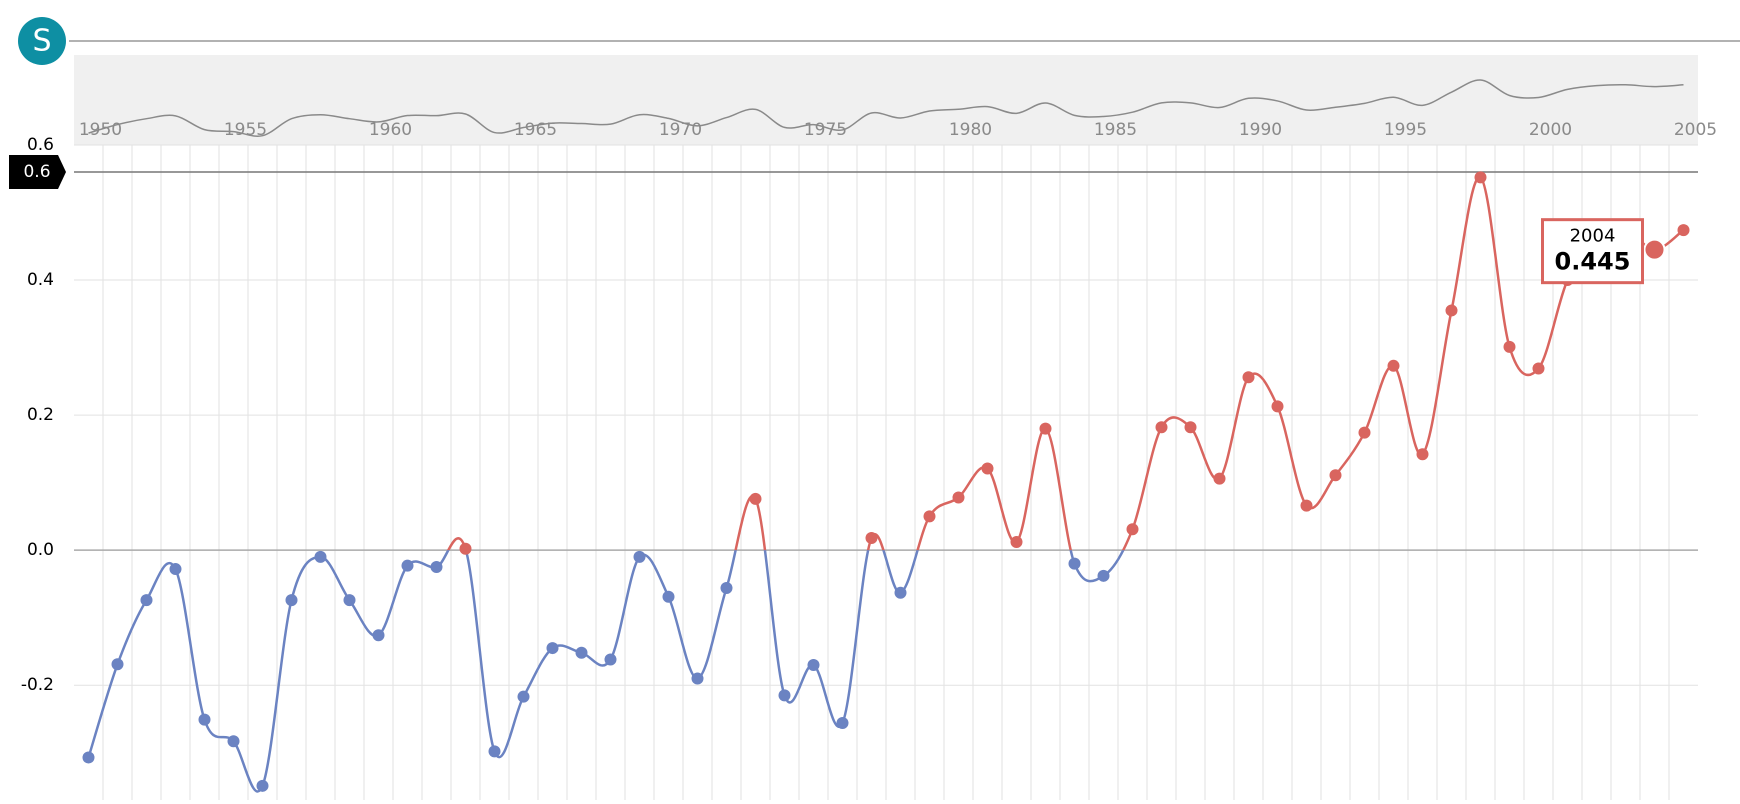  Describe the element at coordinates (825, 130) in the screenshot. I see `scrollbar-tick-label: 1975` at that location.